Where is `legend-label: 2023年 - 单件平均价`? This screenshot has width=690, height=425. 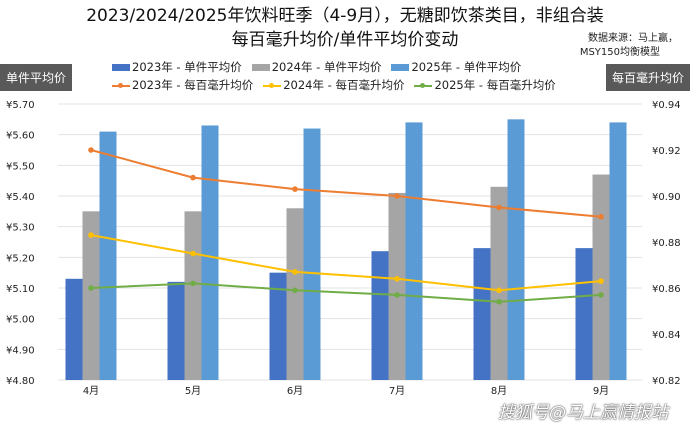 legend-label: 2023年 - 单件平均价 is located at coordinates (187, 67).